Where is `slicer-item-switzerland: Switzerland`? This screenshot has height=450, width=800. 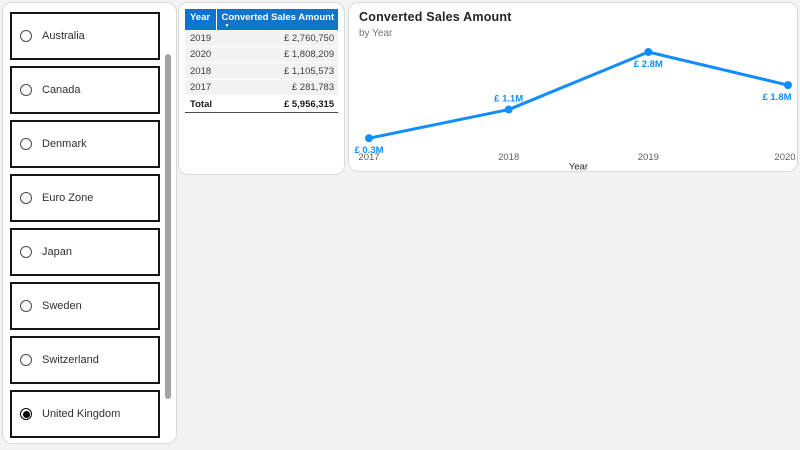
slicer-item-switzerland: Switzerland is located at coordinates (85, 360).